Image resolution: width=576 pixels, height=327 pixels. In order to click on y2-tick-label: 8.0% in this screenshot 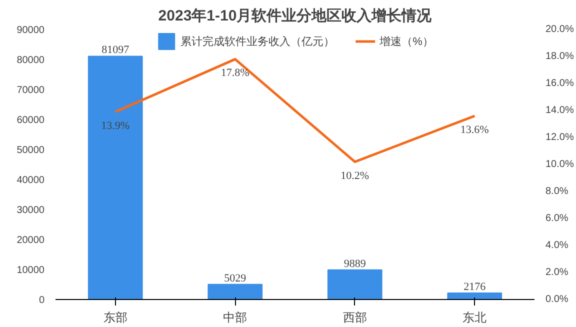, I will do `click(557, 191)`.